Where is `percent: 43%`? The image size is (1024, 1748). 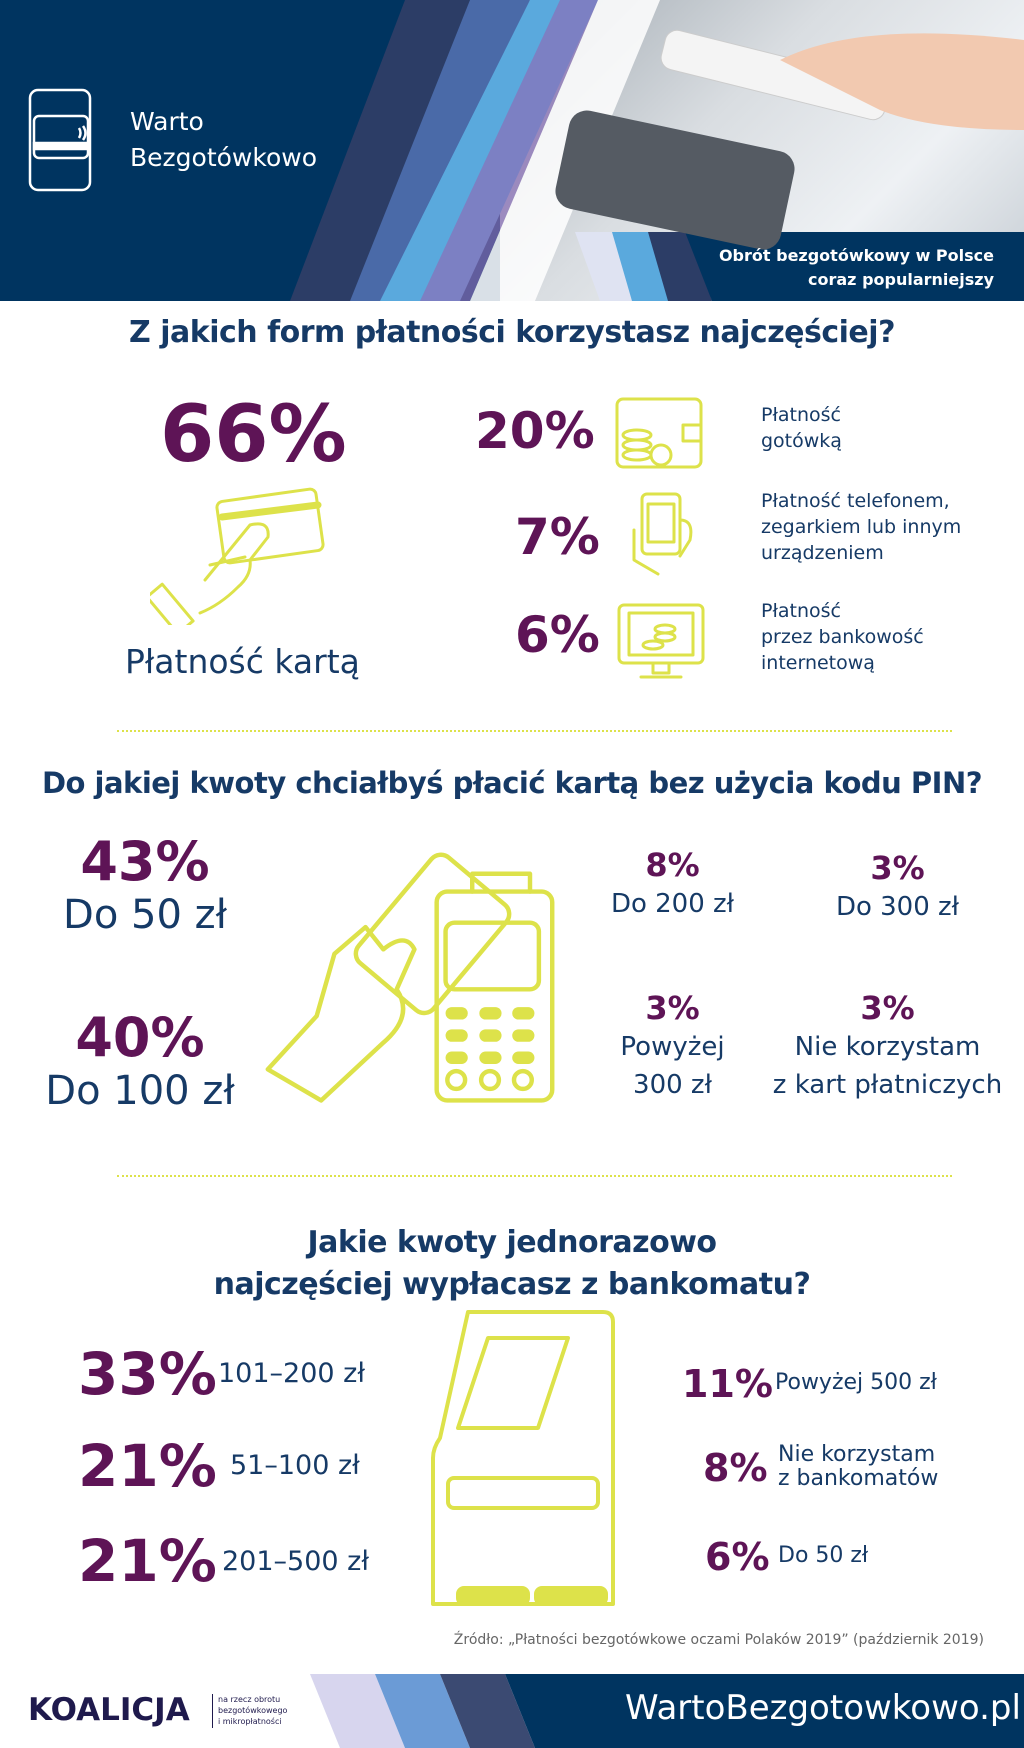
percent: 43% is located at coordinates (145, 861).